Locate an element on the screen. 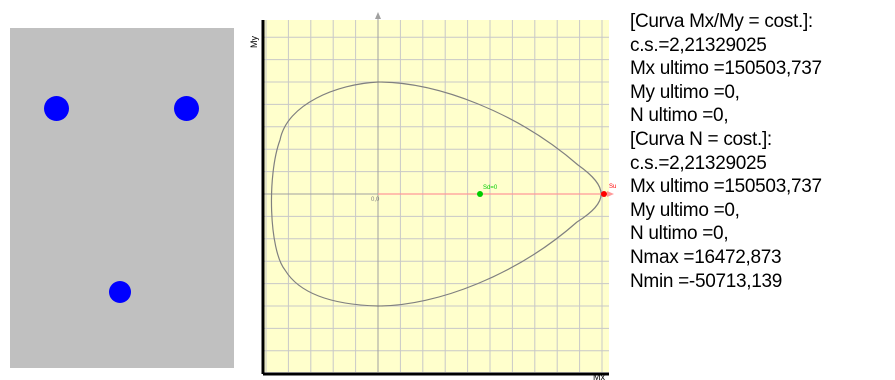  y-axis-arrow is located at coordinates (378, 15).